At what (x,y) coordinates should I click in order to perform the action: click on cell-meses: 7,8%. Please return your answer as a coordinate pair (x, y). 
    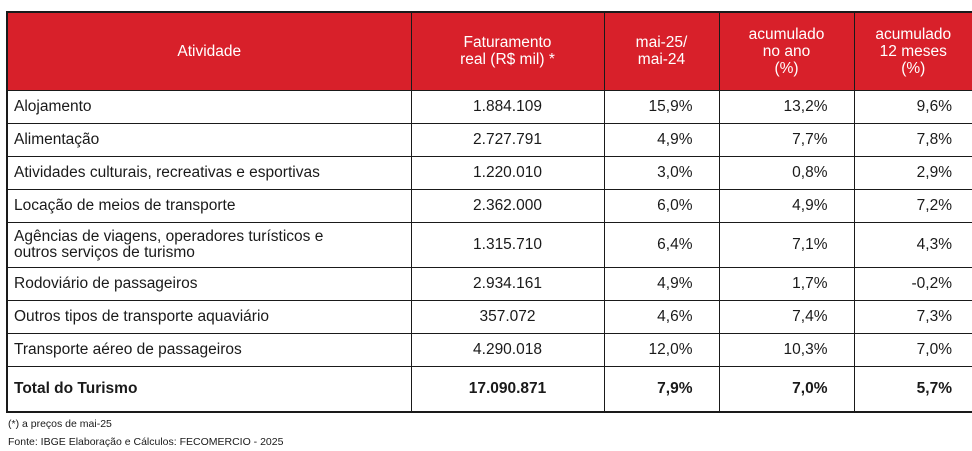
    Looking at the image, I should click on (912, 139).